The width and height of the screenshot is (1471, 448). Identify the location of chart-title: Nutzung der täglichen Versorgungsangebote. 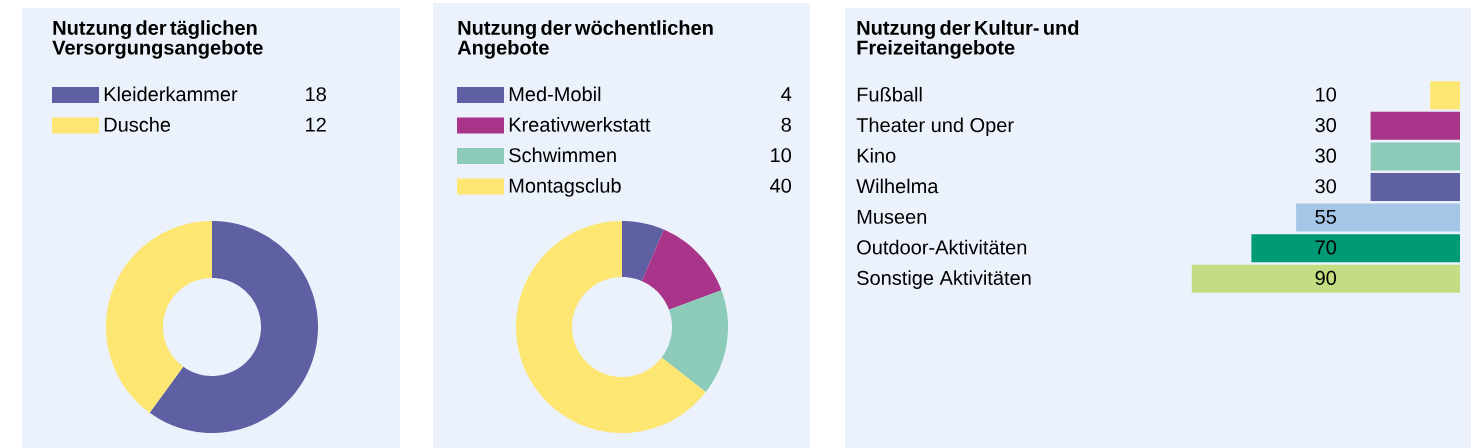
(157, 39).